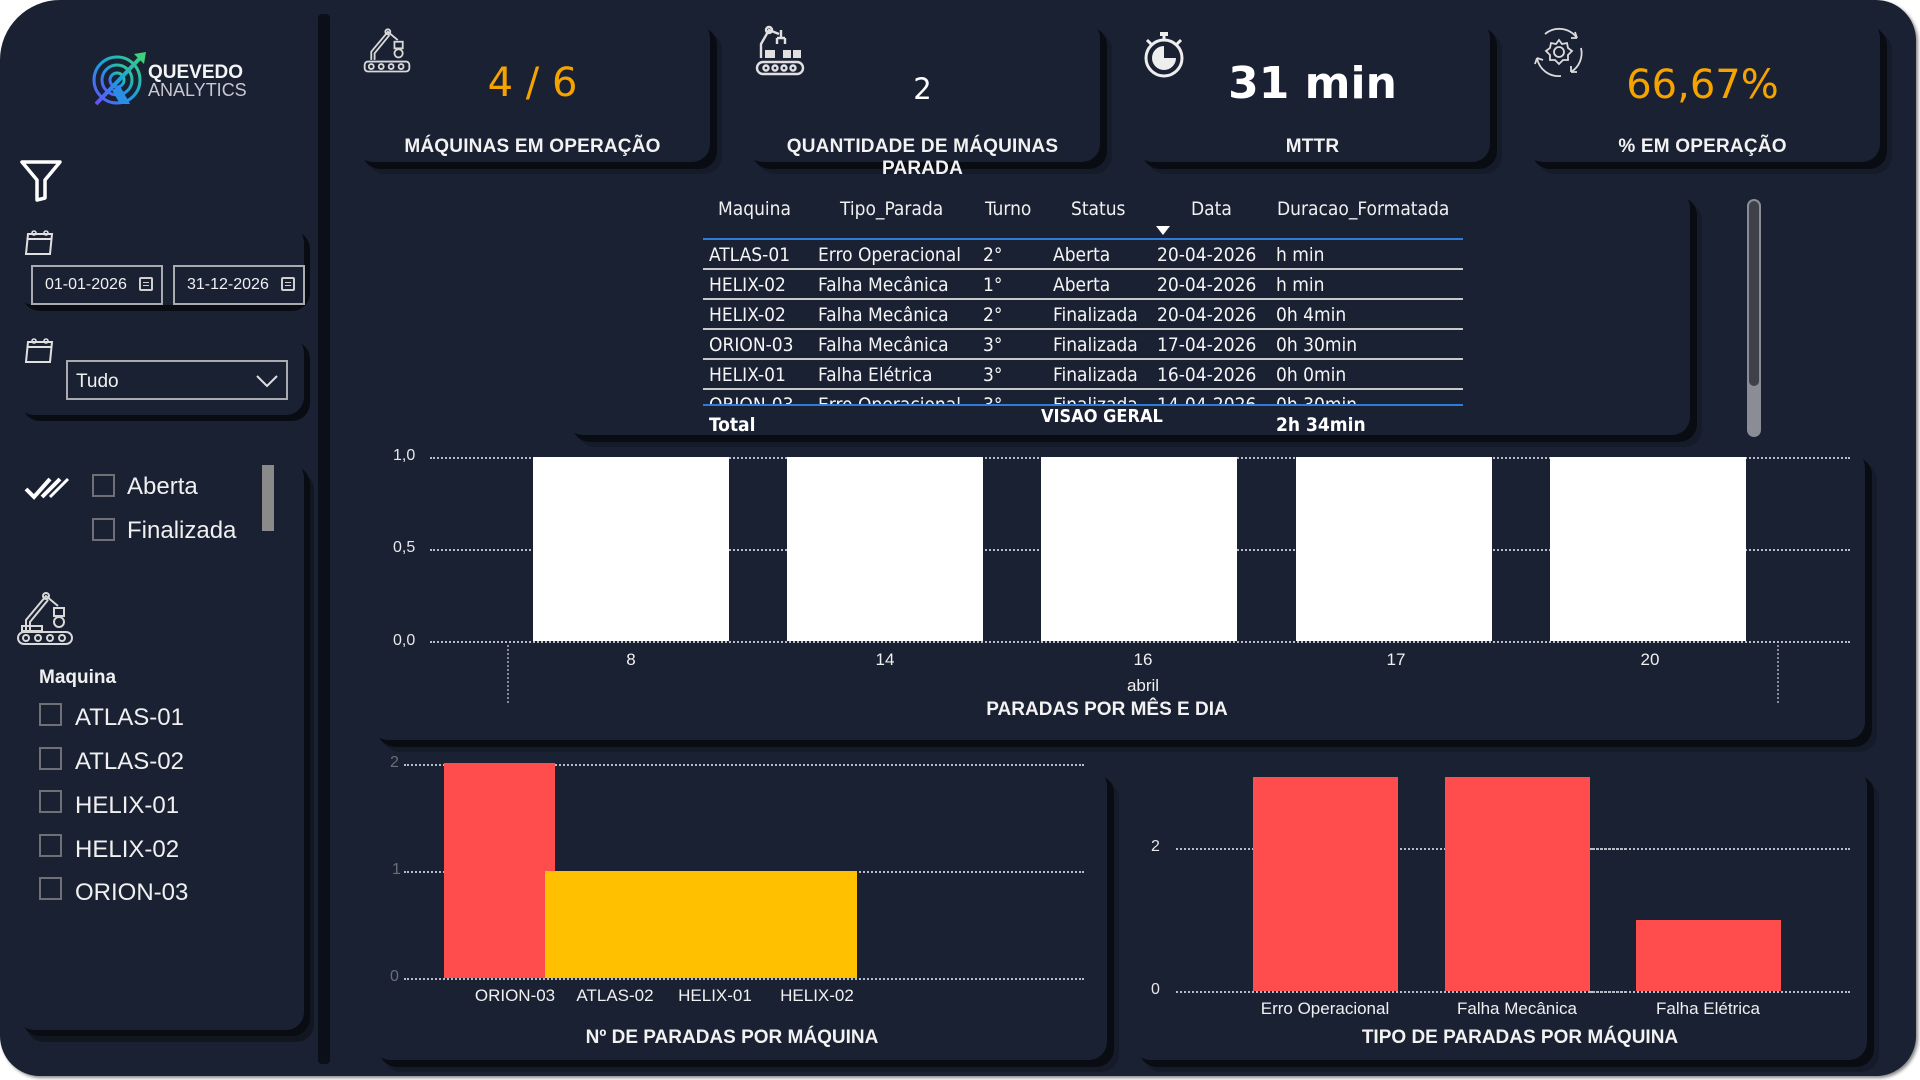  I want to click on date-end-input: 31-12-2026, so click(239, 285).